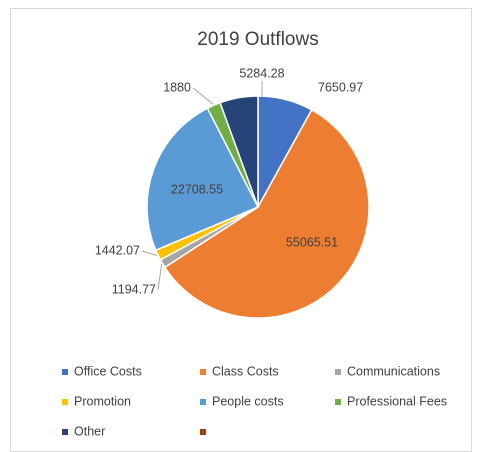  Describe the element at coordinates (397, 401) in the screenshot. I see `legend-label: Professional Fees` at that location.